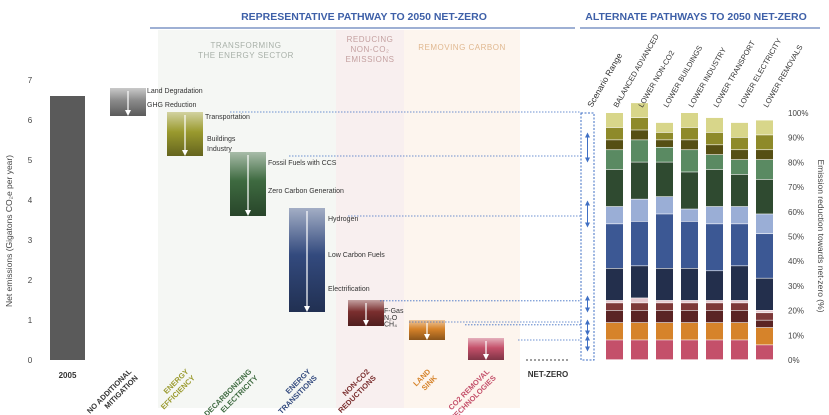 The width and height of the screenshot is (829, 415). What do you see at coordinates (796, 212) in the screenshot?
I see `right-tick-label: 60%` at bounding box center [796, 212].